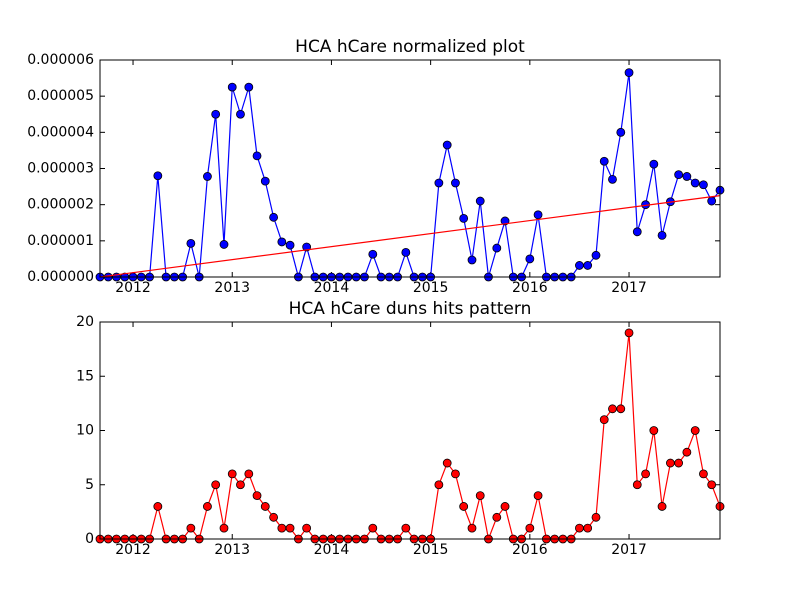 The width and height of the screenshot is (800, 600). Describe the element at coordinates (60, 132) in the screenshot. I see `y-tick-label: 0.000004` at that location.